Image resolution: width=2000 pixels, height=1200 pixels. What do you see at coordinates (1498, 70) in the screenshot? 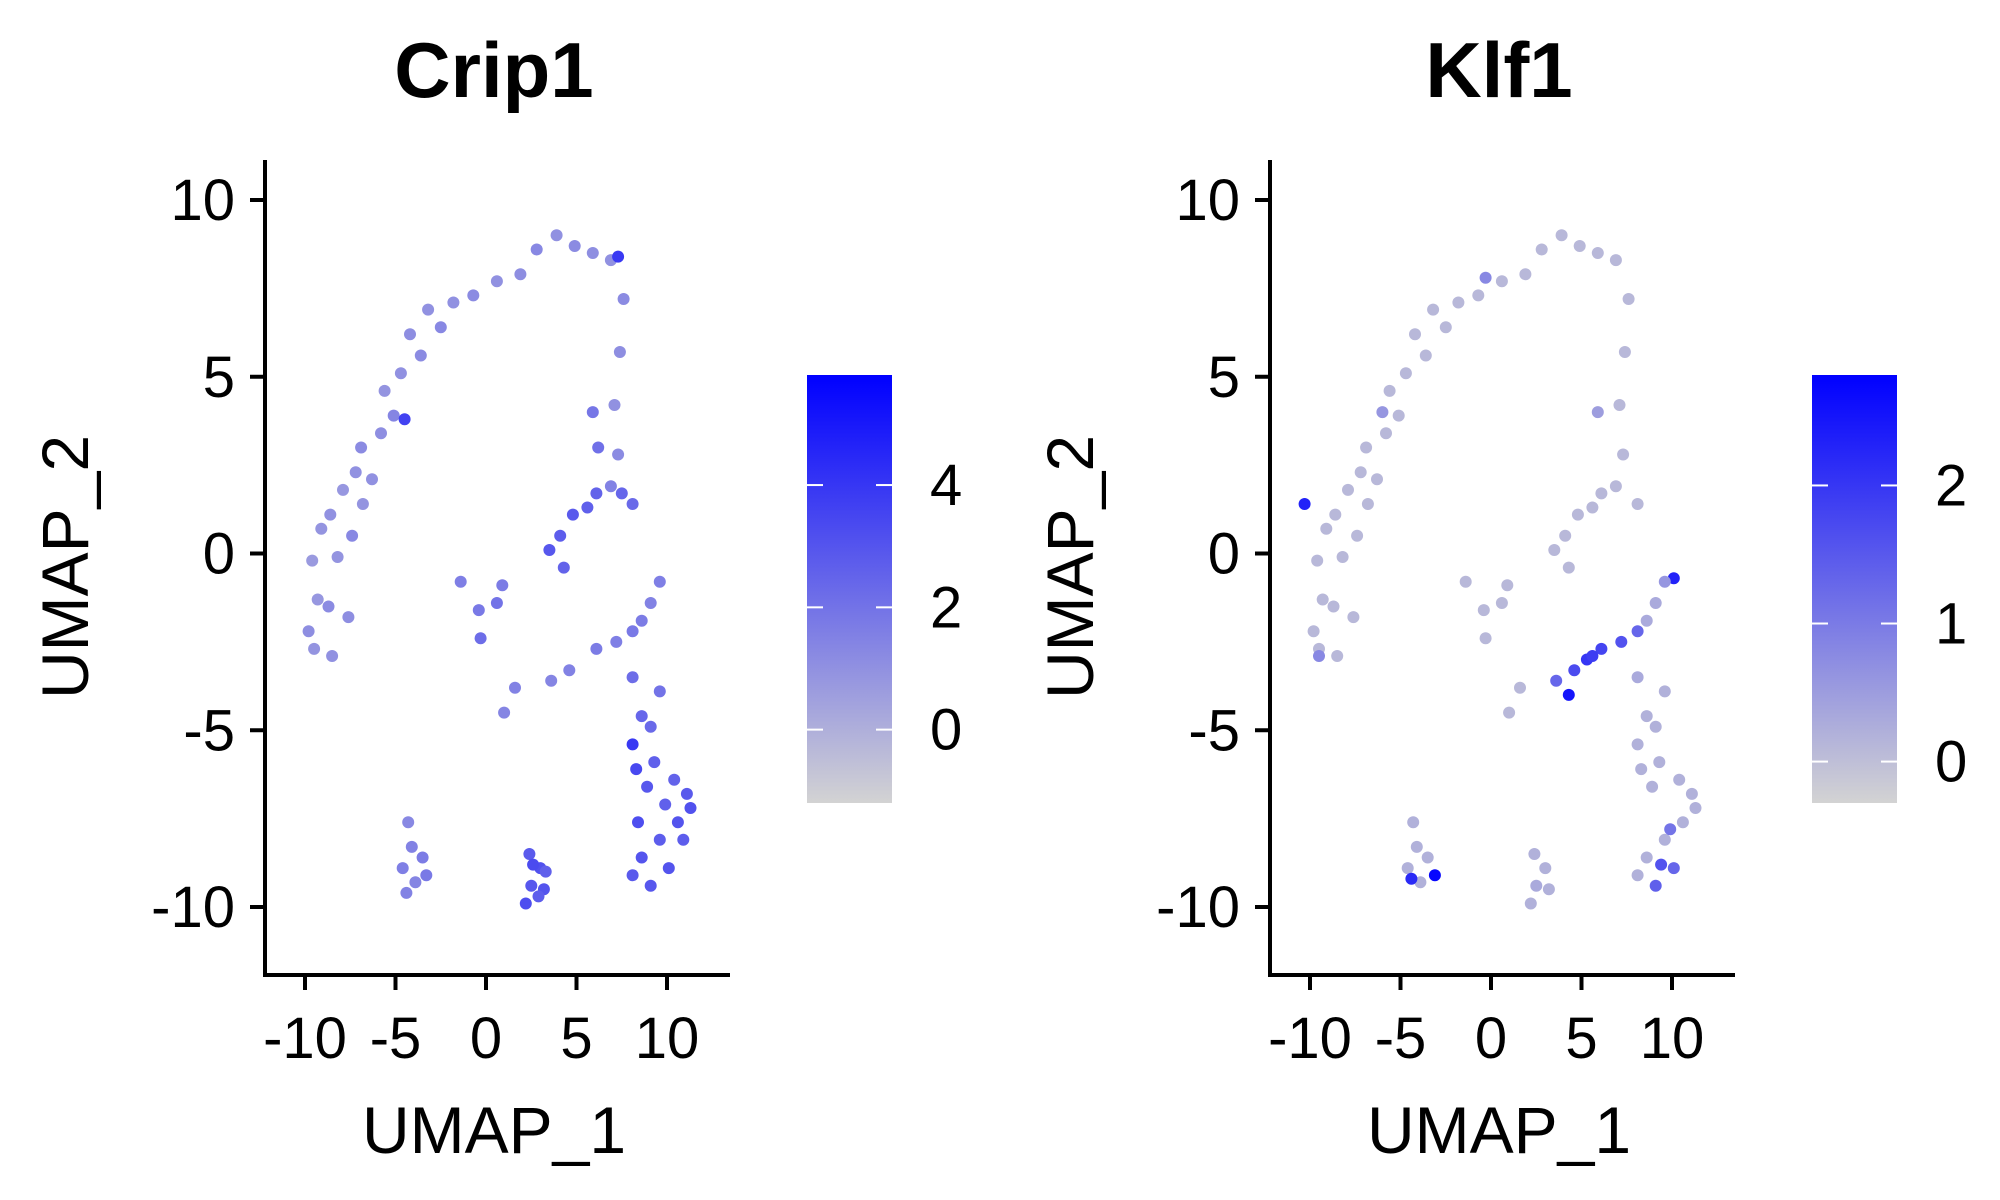
I see `panel-title: Klf1` at bounding box center [1498, 70].